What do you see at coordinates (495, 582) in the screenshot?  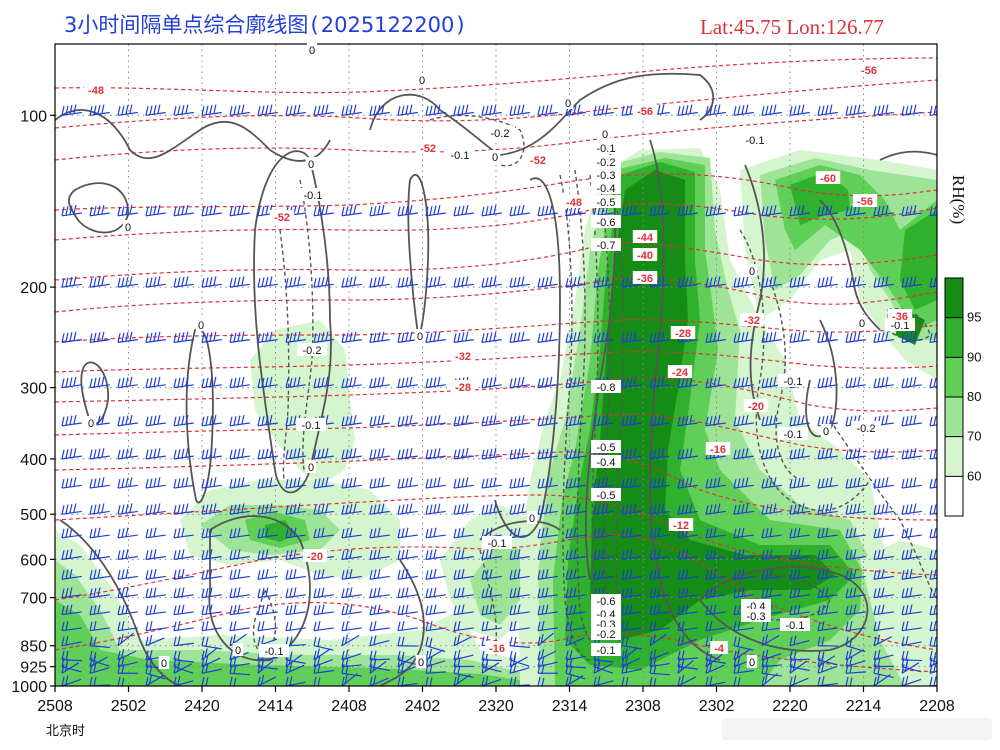 I see `rh-area-low-ll-mid` at bounding box center [495, 582].